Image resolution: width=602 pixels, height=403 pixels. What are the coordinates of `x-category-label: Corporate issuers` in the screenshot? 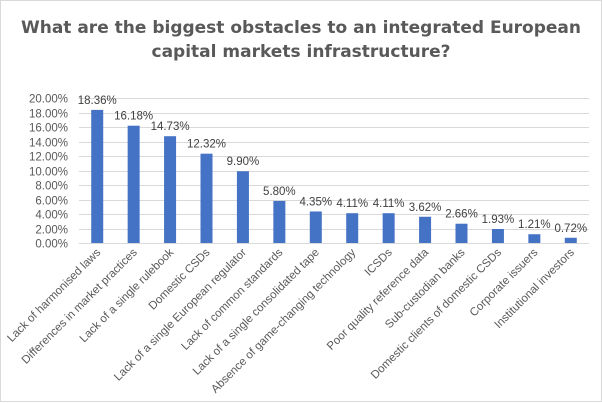 It's located at (504, 282).